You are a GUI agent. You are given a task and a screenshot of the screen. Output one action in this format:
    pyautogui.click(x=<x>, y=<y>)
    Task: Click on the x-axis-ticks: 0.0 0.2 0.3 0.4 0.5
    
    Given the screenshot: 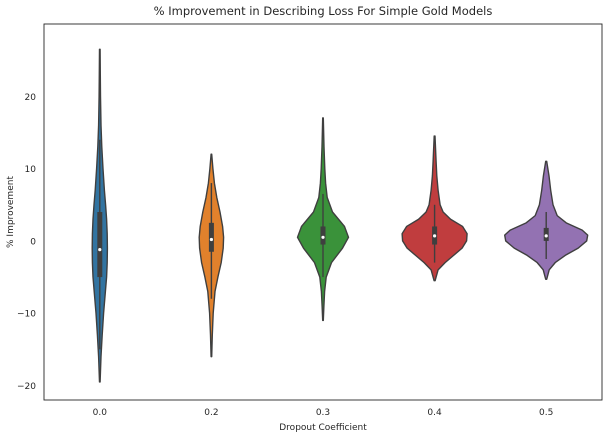 What is the action you would take?
    pyautogui.click(x=323, y=413)
    